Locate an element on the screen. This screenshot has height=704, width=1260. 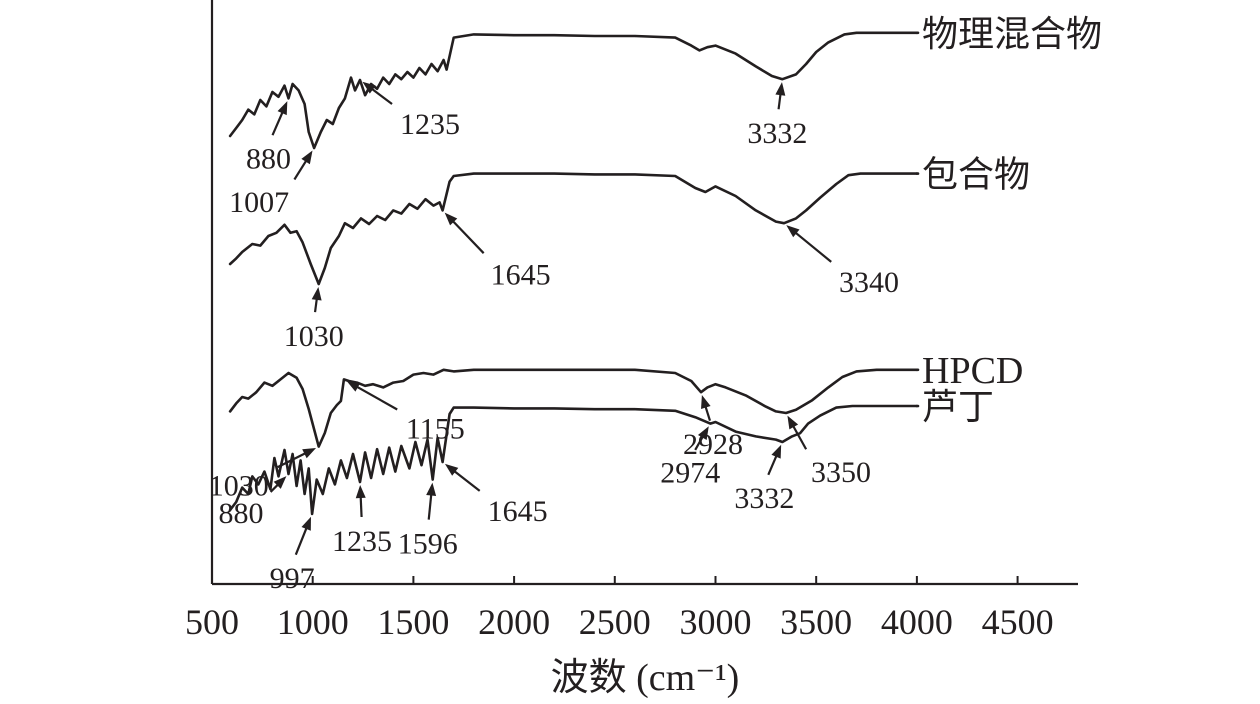
annotation-label-6: 3340 is located at coordinates (869, 282).